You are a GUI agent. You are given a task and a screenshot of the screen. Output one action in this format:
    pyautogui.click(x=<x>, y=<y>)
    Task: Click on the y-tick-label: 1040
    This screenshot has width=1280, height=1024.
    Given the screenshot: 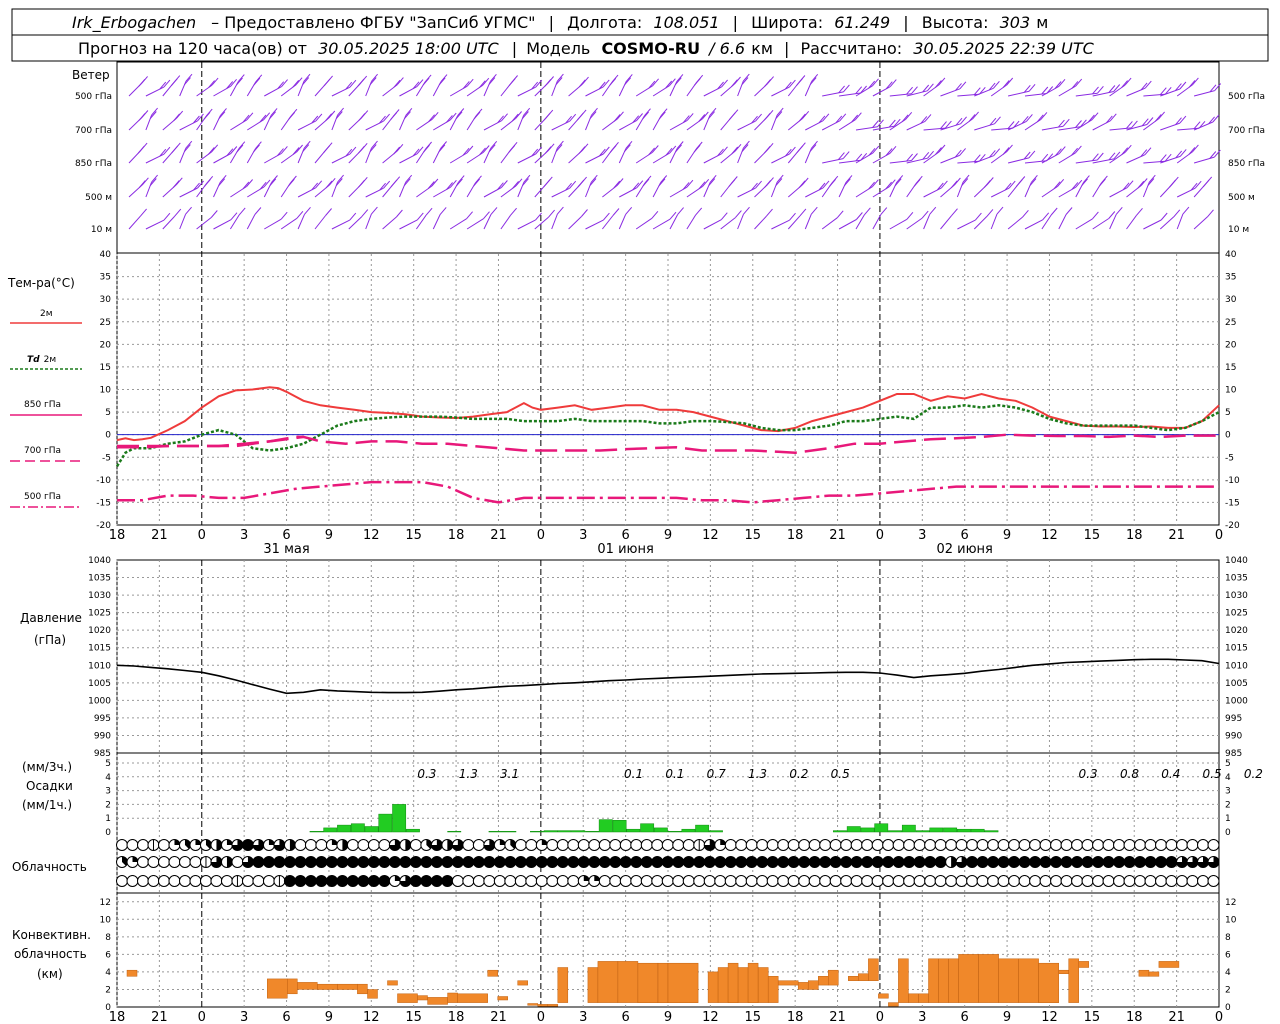 What is the action you would take?
    pyautogui.click(x=99, y=561)
    